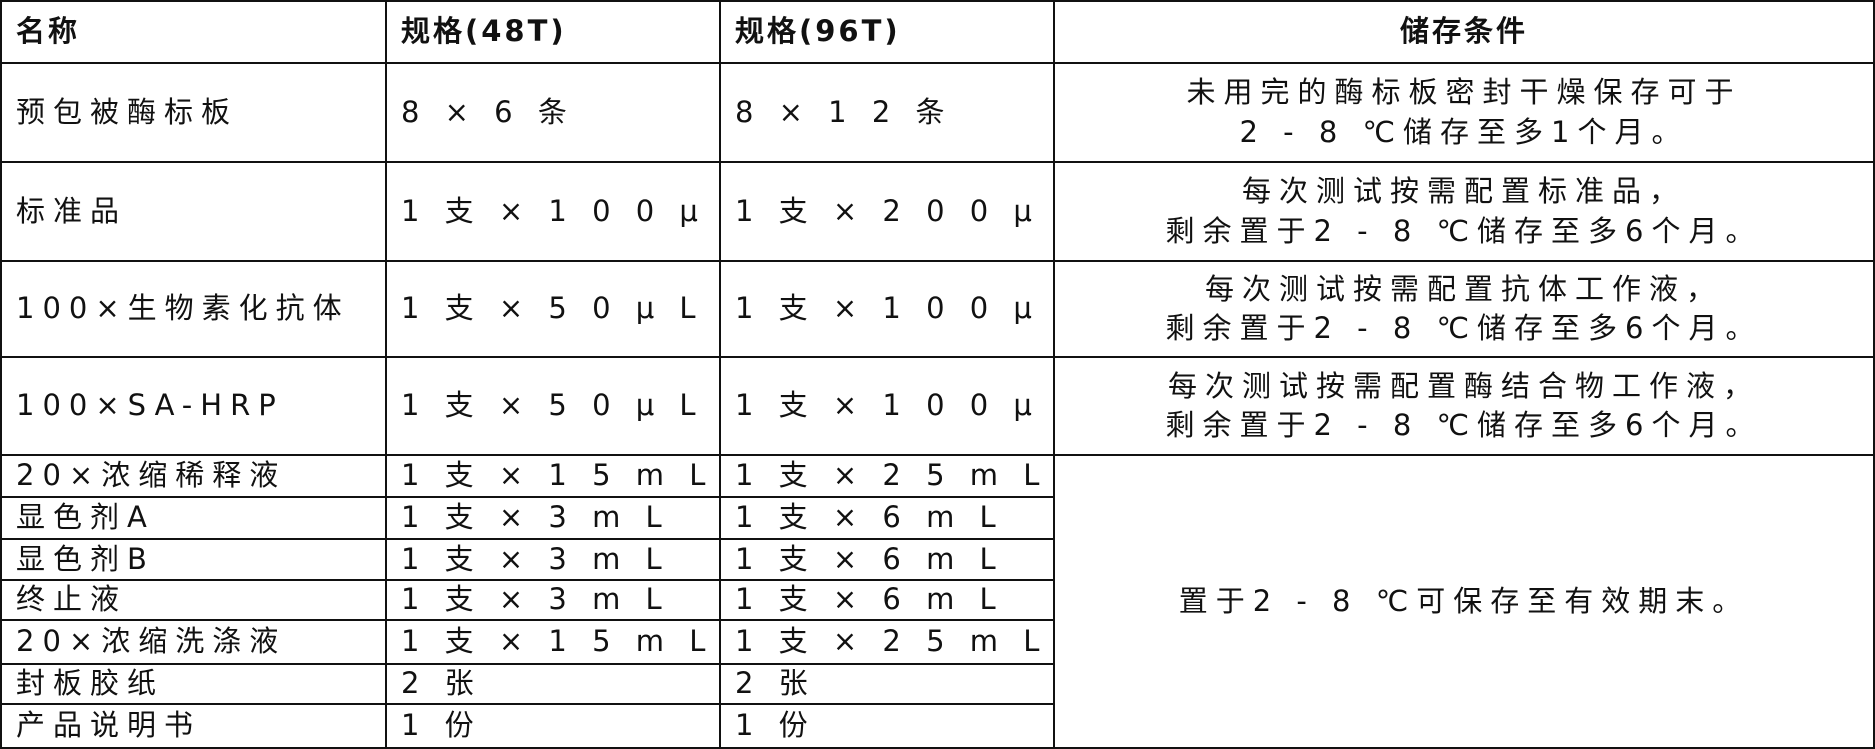 The width and height of the screenshot is (1875, 749). Describe the element at coordinates (553, 32) in the screenshot. I see `header-spec-48t: 规格(48T)` at that location.